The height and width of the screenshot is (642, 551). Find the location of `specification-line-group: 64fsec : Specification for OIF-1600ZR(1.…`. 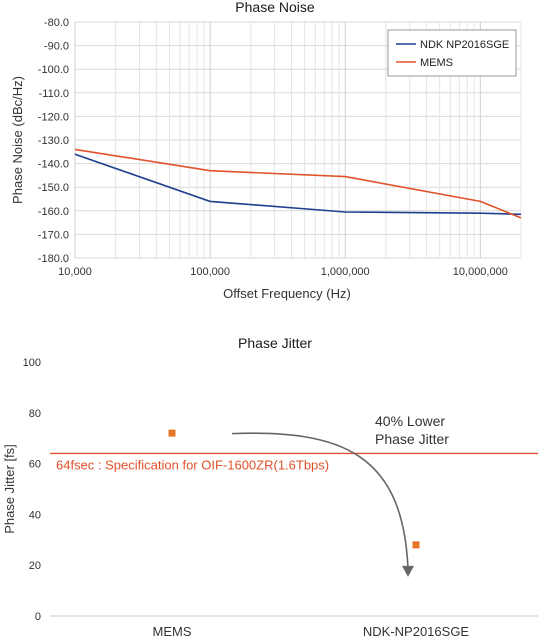

specification-line-group: 64fsec : Specification for OIF-1600ZR(1.… is located at coordinates (294, 462).